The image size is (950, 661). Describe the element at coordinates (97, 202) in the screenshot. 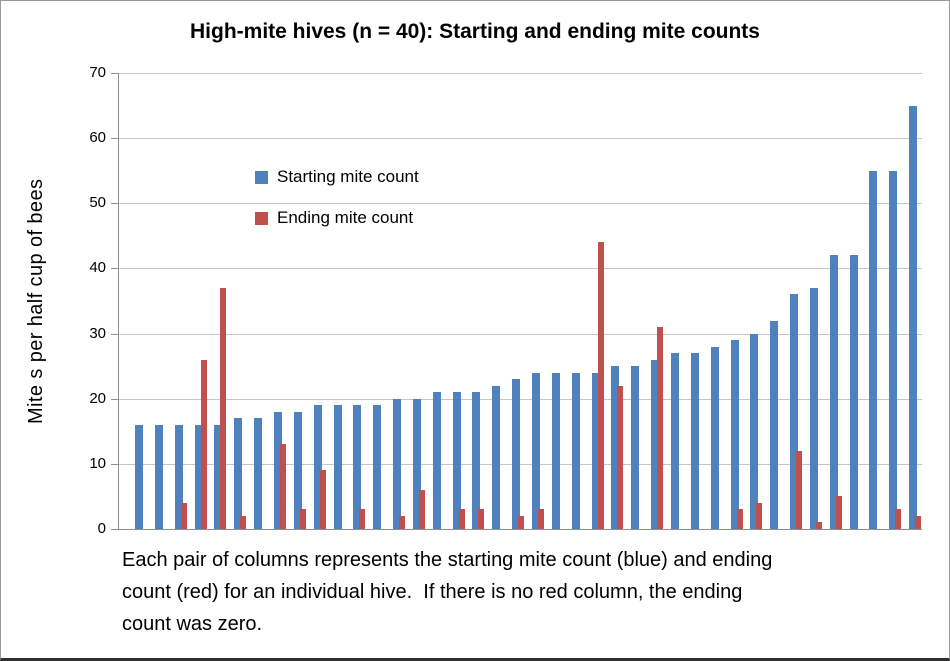

I see `y-tick-label-50: 50` at that location.